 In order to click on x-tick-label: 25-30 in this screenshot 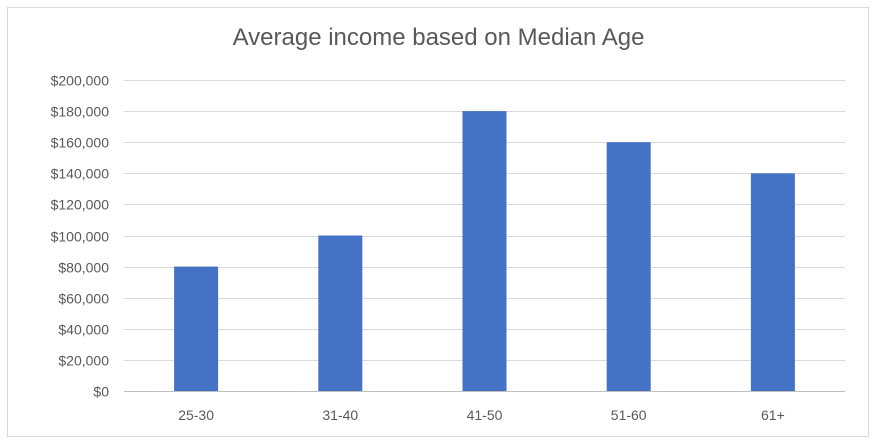, I will do `click(196, 415)`.